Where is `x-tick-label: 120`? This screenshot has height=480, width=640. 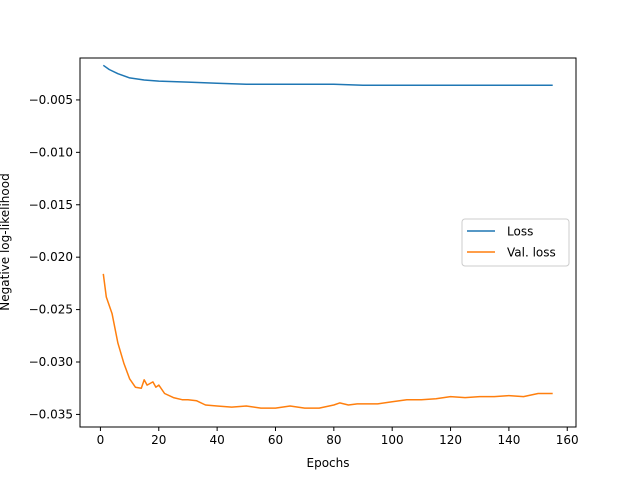 x-tick-label: 120 is located at coordinates (450, 440).